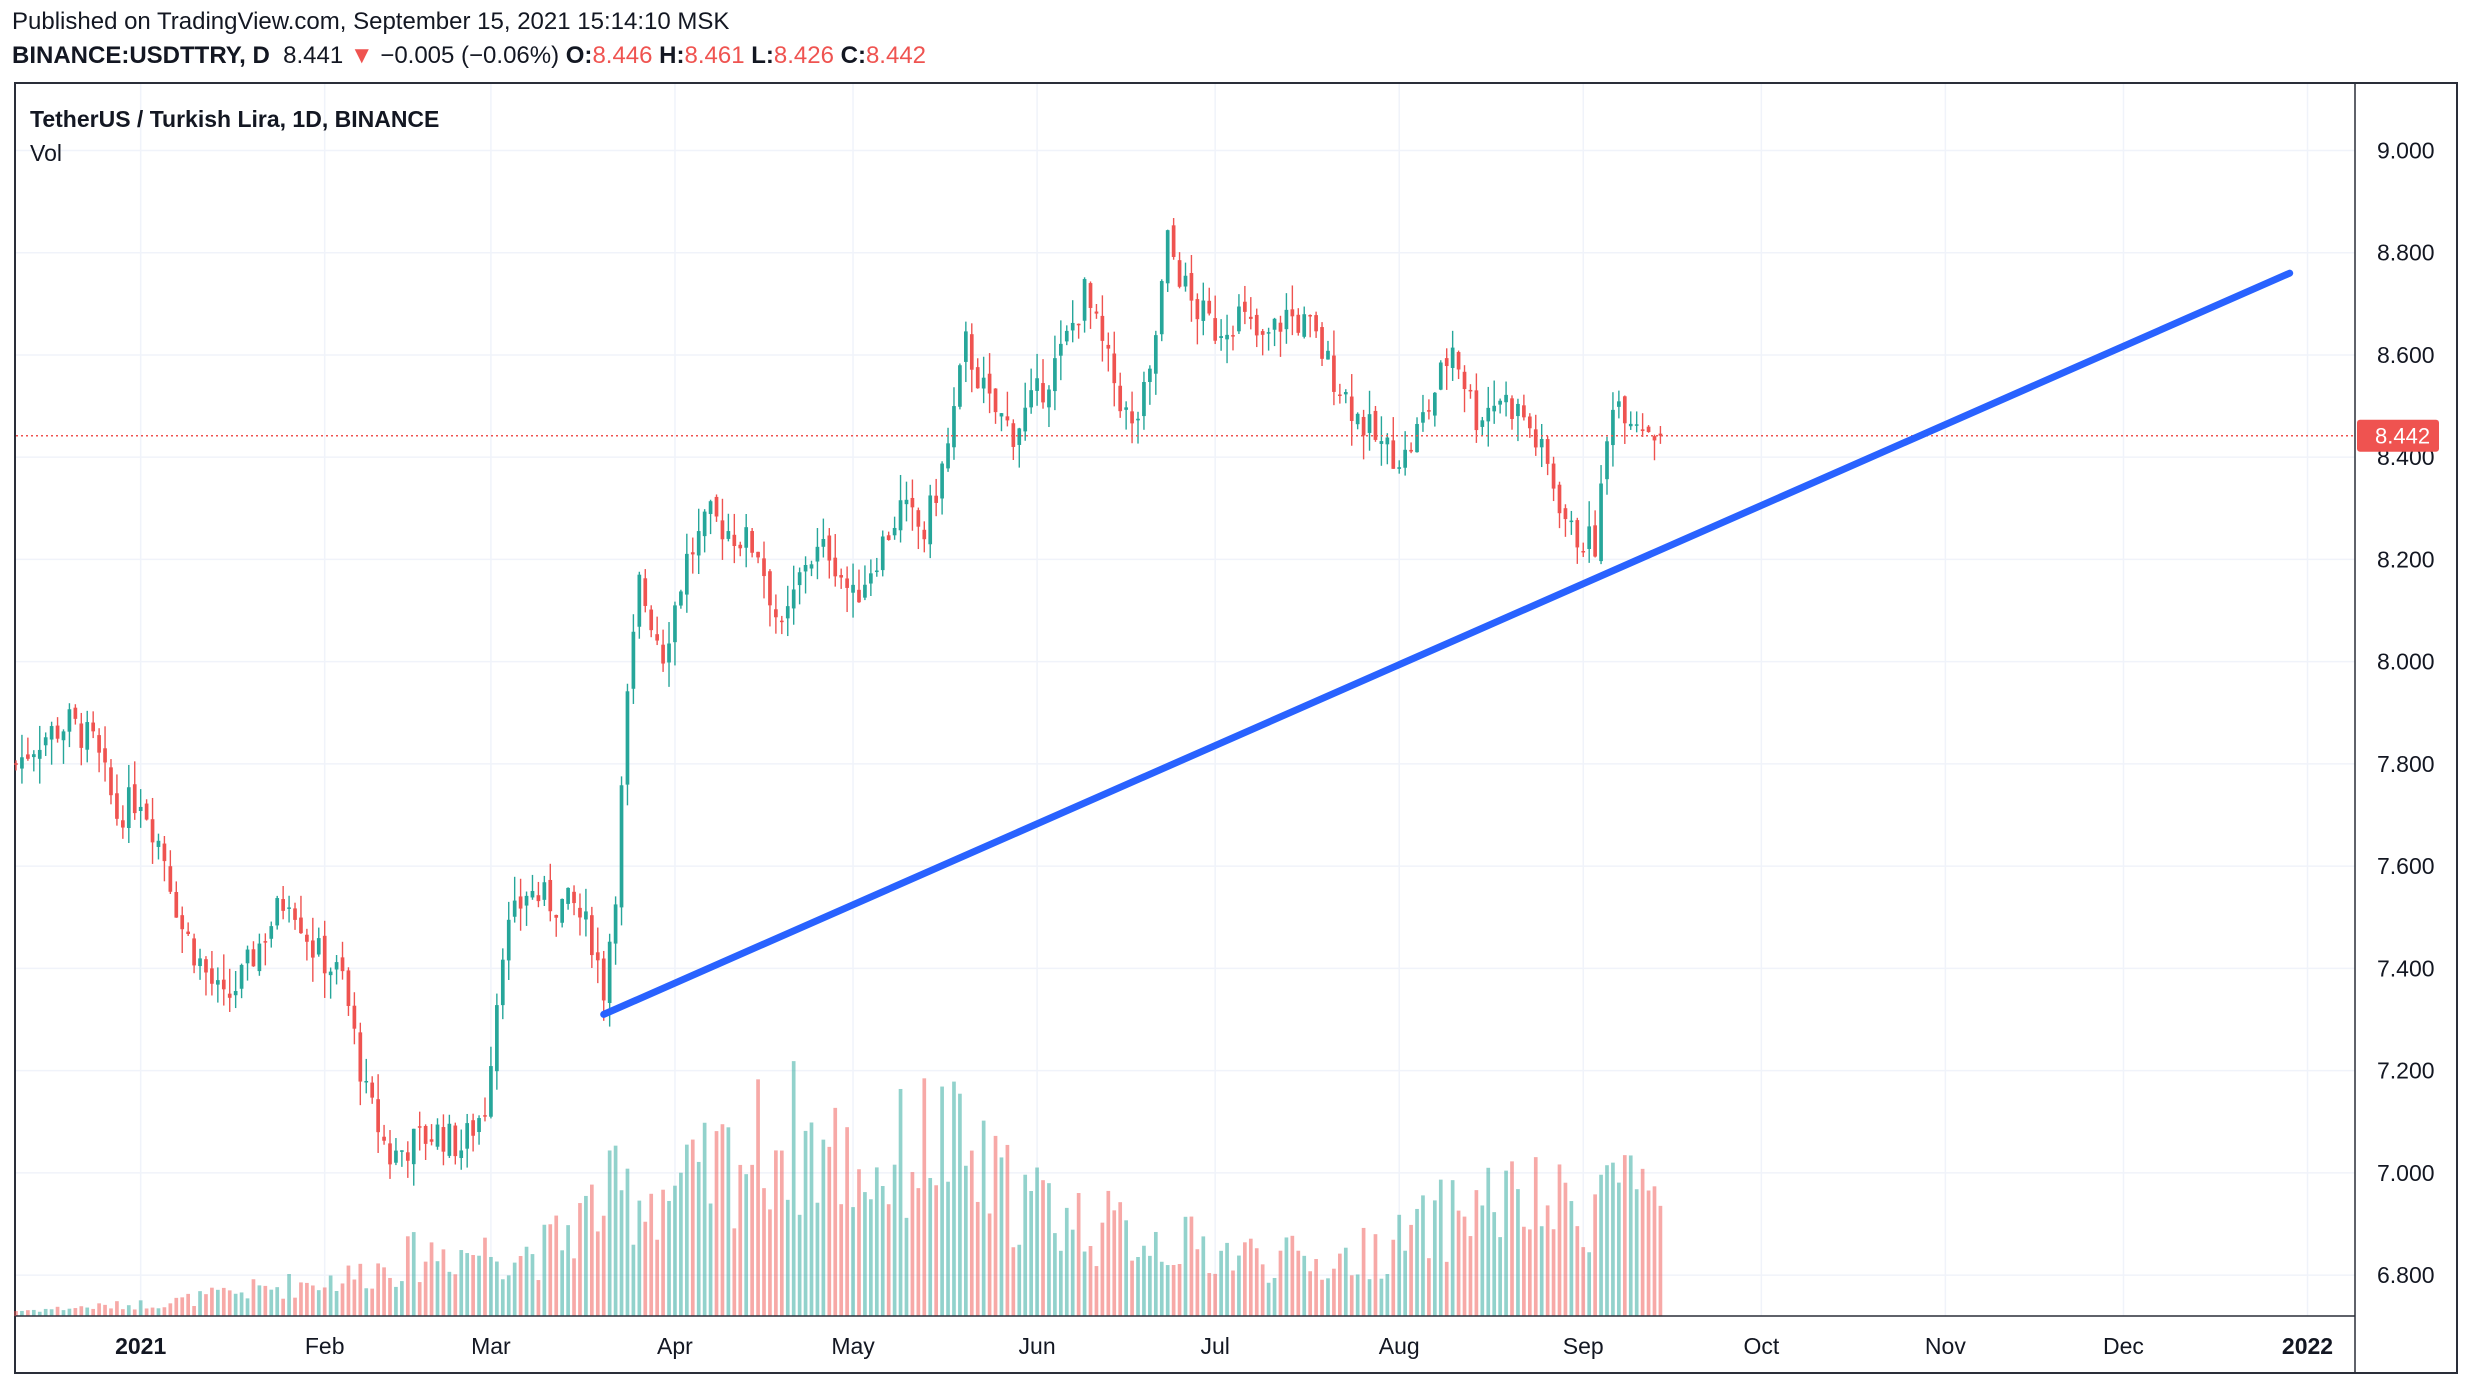  Describe the element at coordinates (313, 55) in the screenshot. I see `last-price: 8.441` at that location.